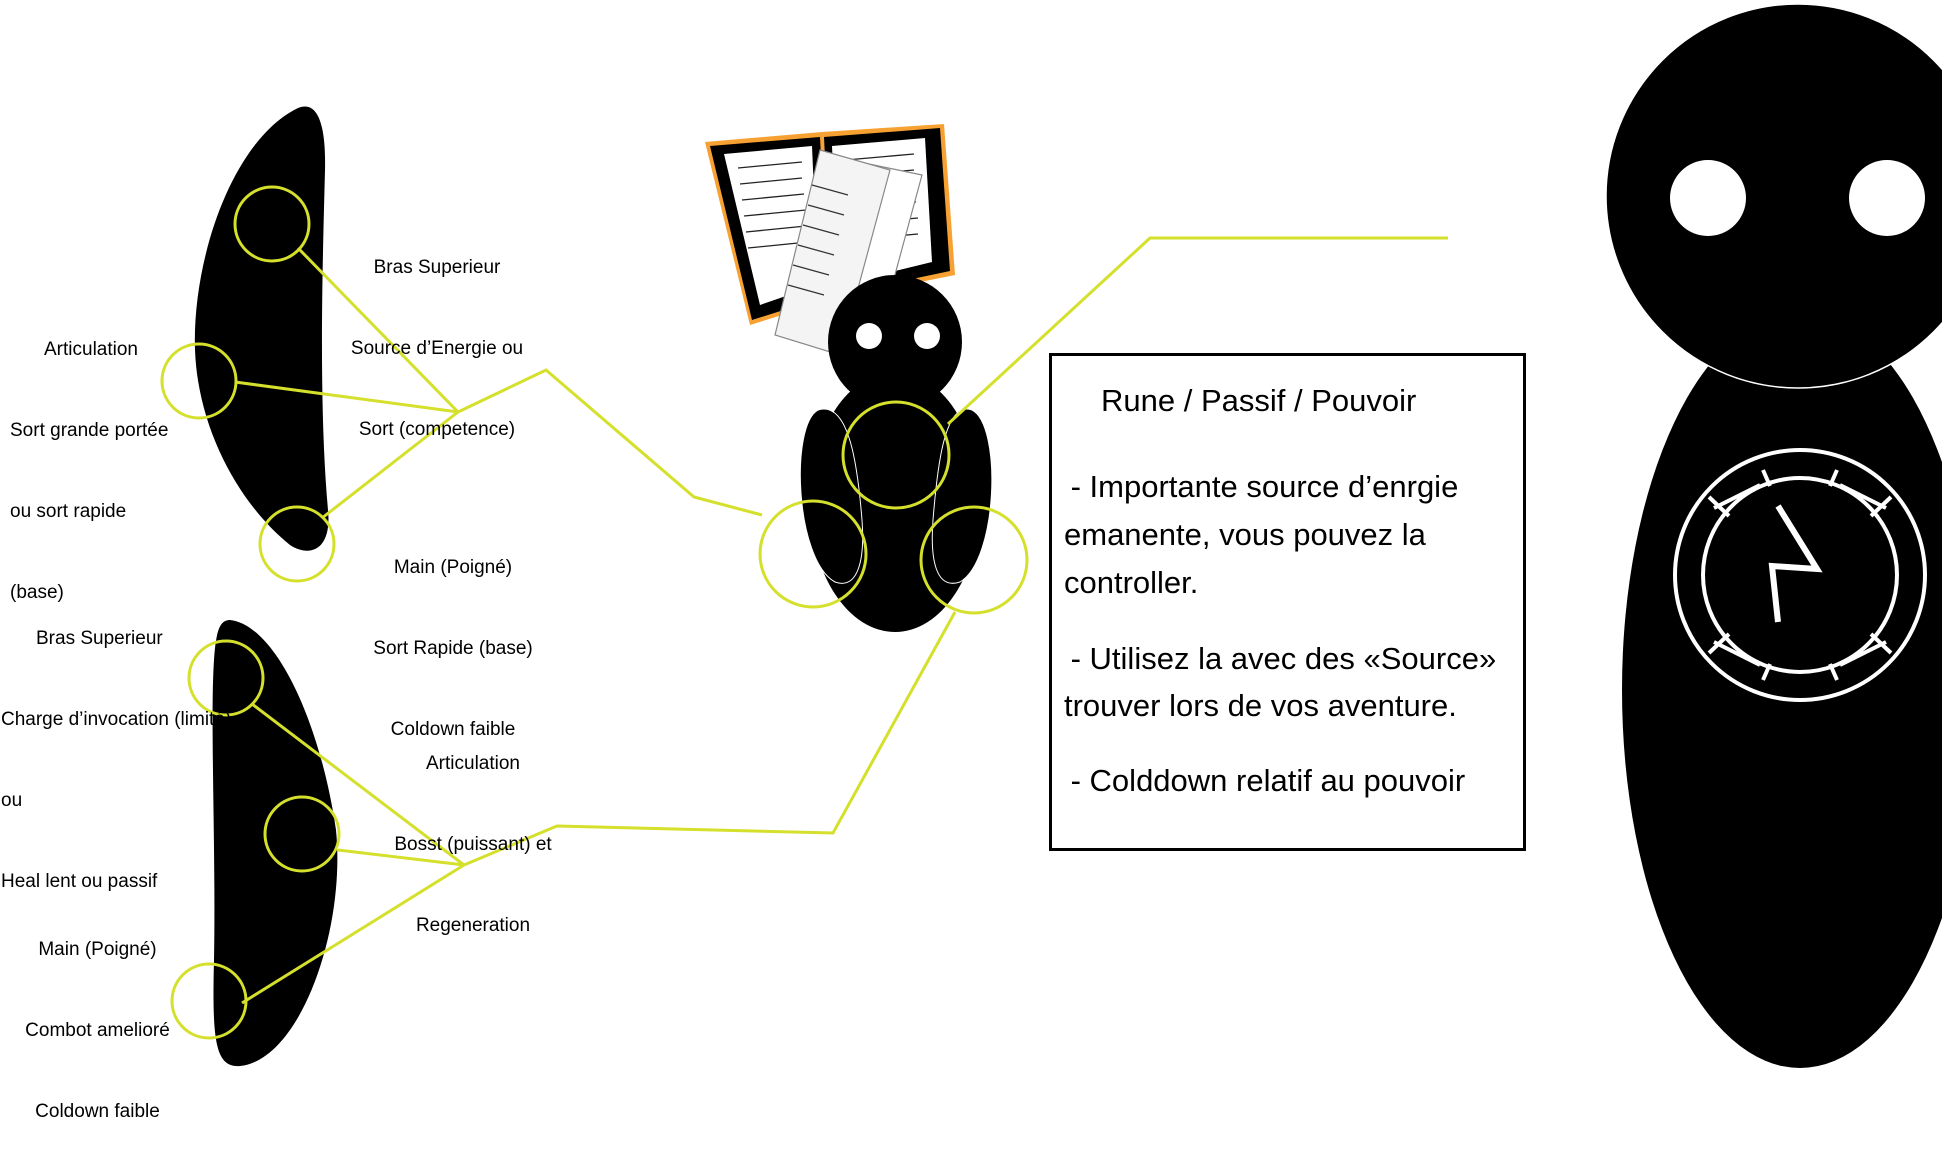 The width and height of the screenshot is (1942, 1152). Describe the element at coordinates (1800, 575) in the screenshot. I see `rune-emblem-icon` at that location.